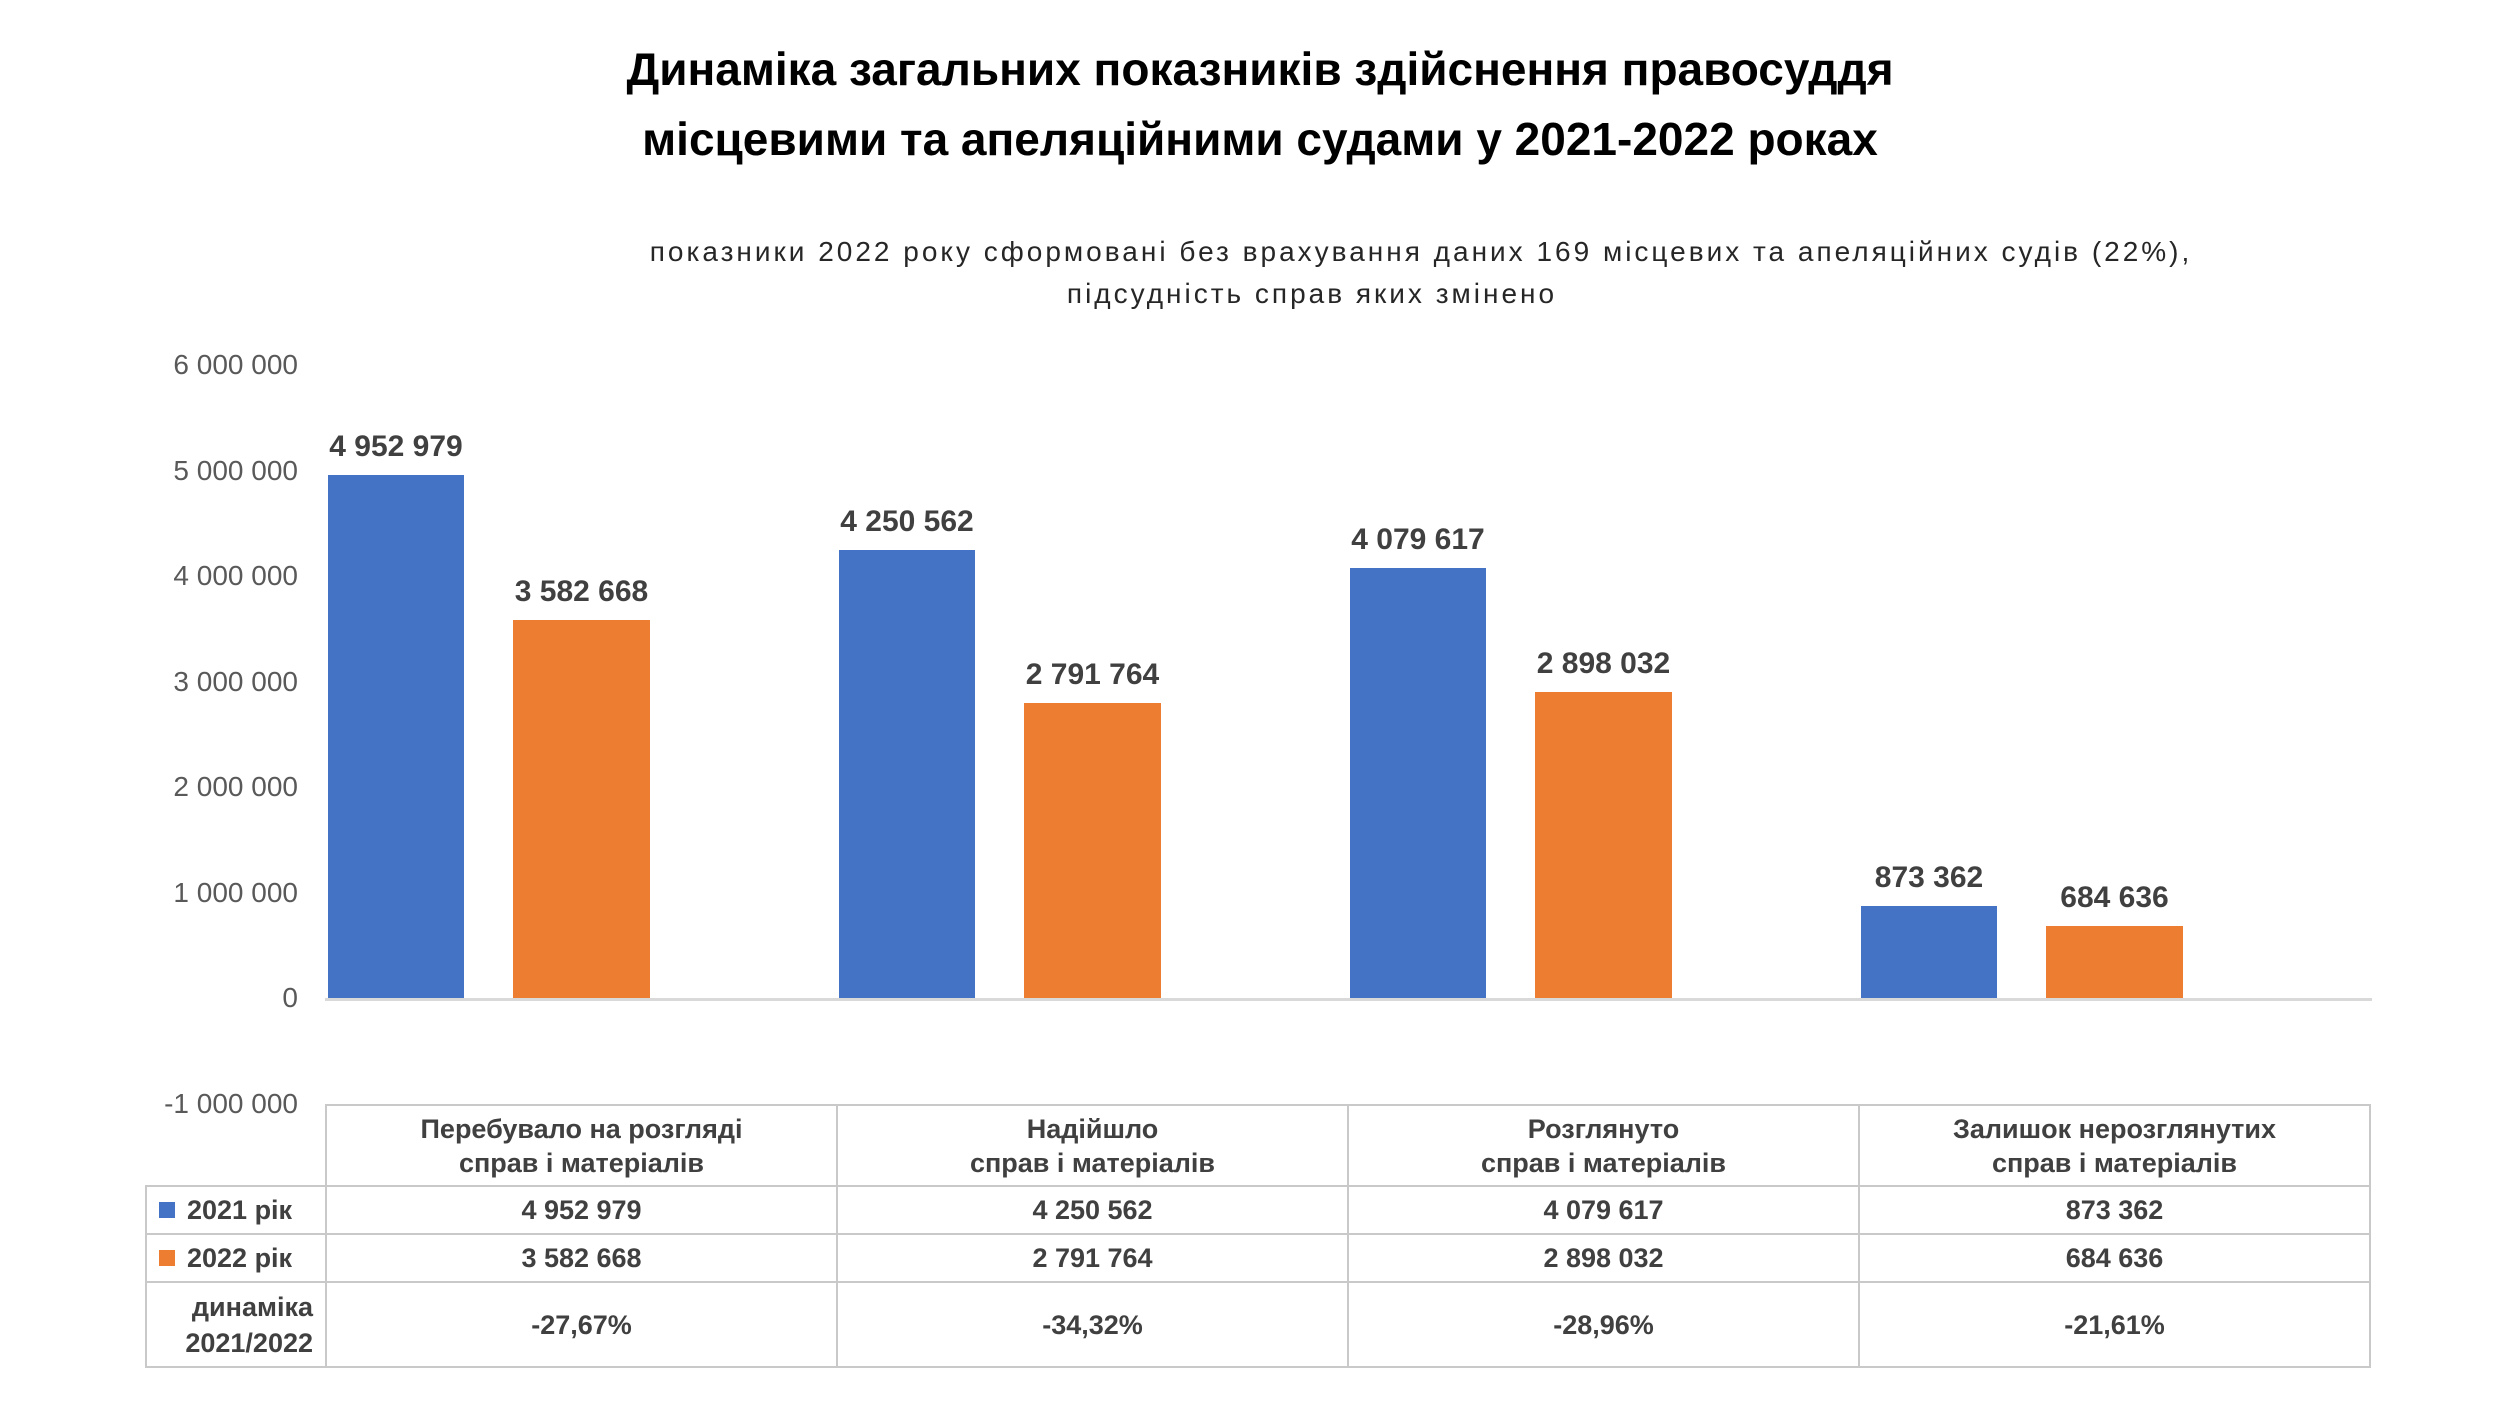 The height and width of the screenshot is (1406, 2500). I want to click on legend-label-text: 2022 рік, so click(240, 1257).